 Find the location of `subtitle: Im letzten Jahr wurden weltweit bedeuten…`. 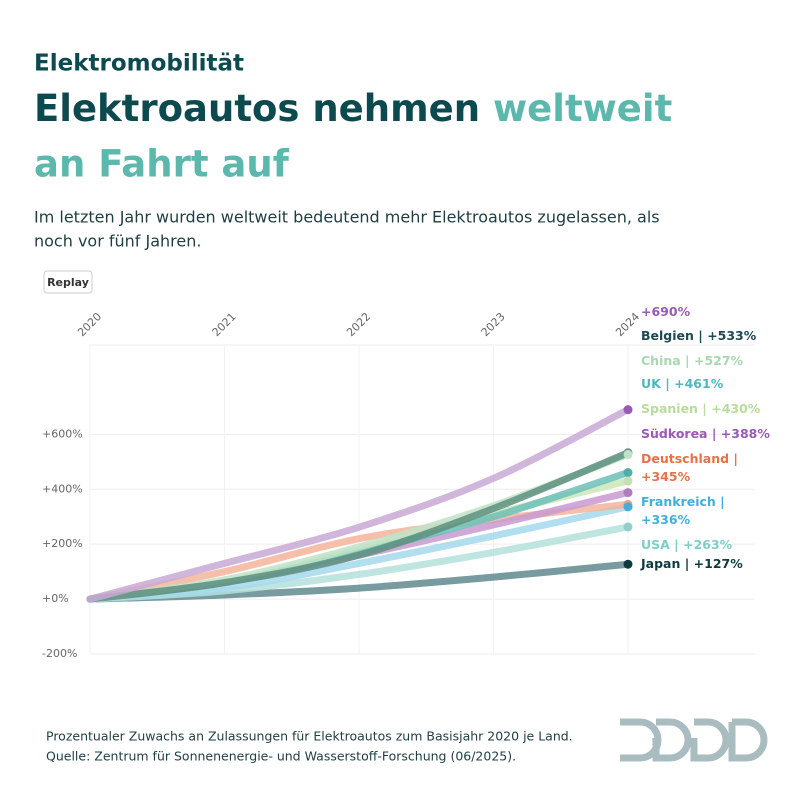

subtitle: Im letzten Jahr wurden weltweit bedeuten… is located at coordinates (347, 217).